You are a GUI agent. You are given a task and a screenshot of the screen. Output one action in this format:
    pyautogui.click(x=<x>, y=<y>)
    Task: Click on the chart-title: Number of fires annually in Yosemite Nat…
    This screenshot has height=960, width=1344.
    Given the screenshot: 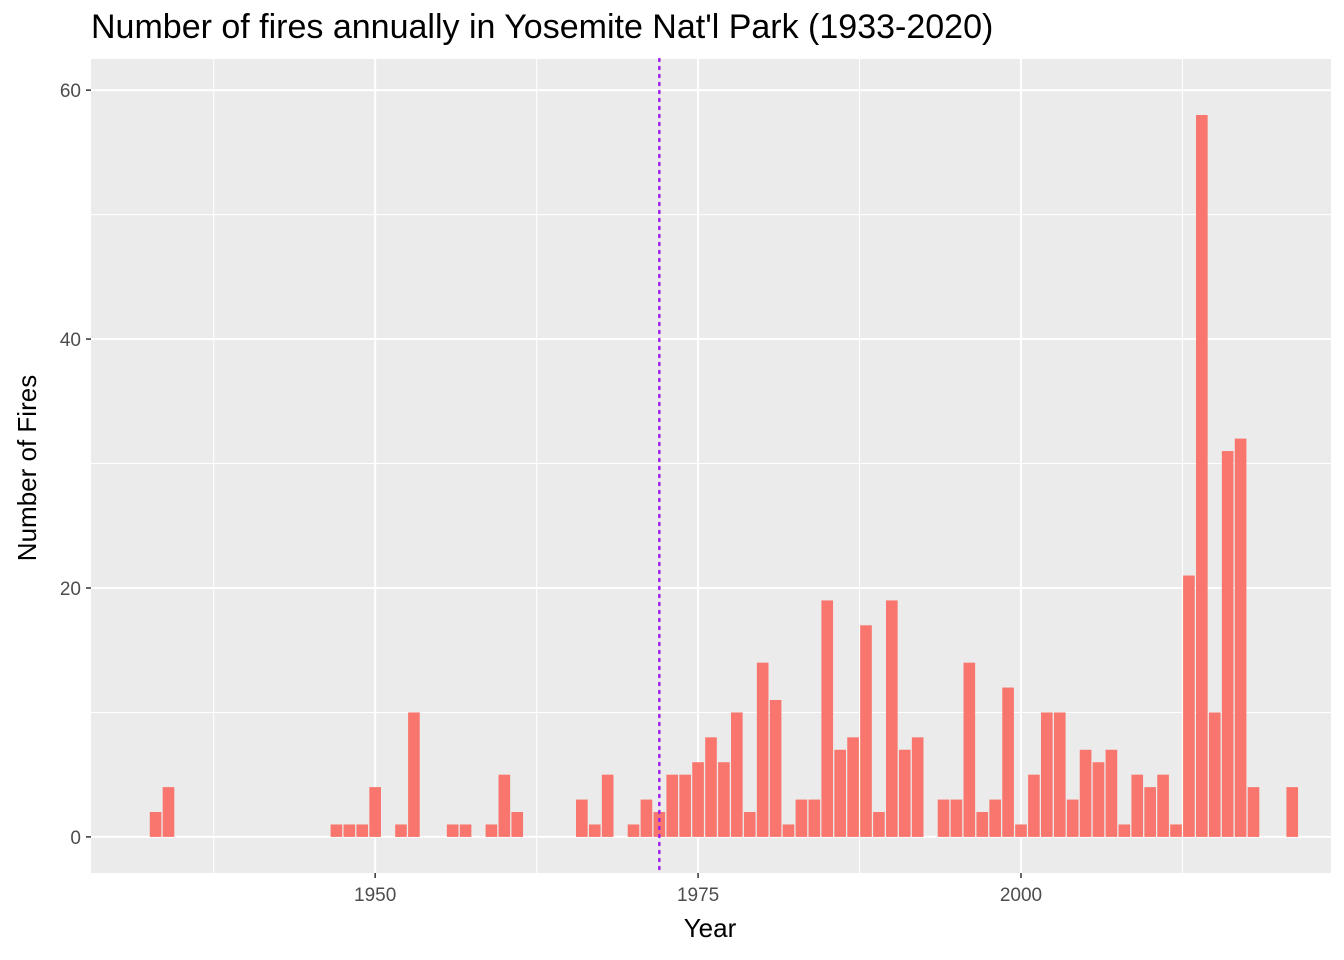 What is the action you would take?
    pyautogui.click(x=542, y=27)
    